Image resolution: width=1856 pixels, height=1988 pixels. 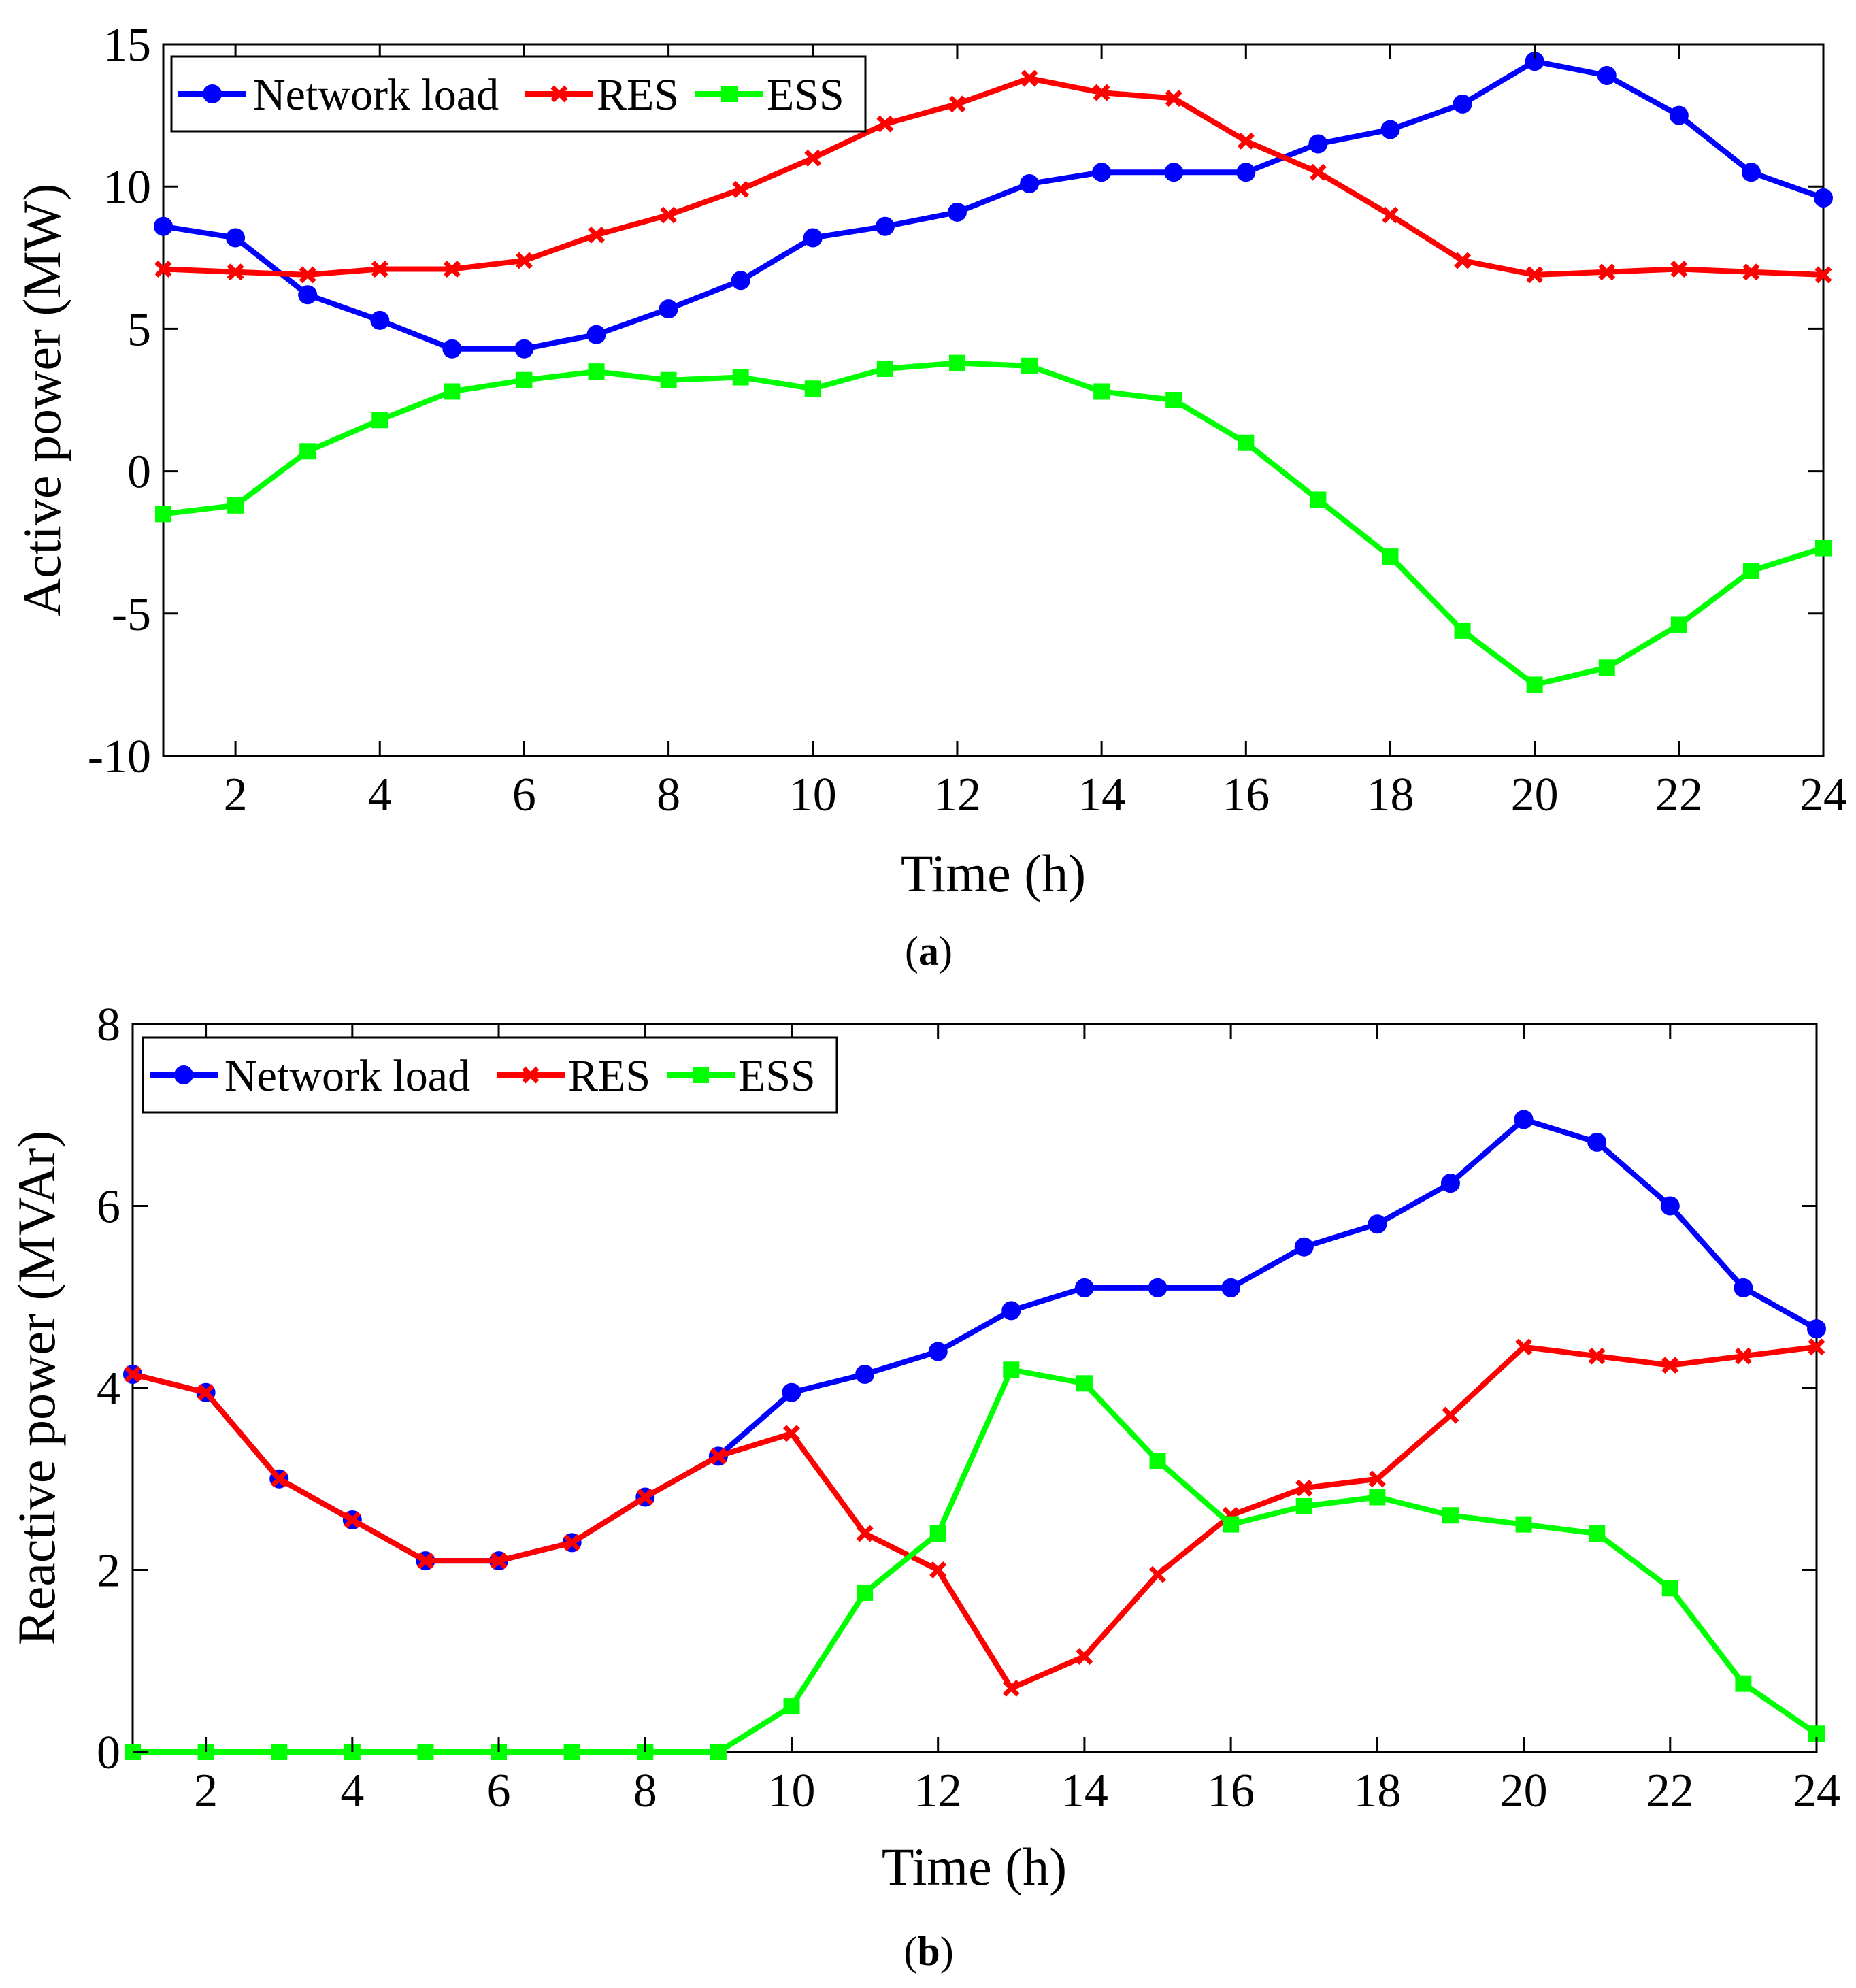 I want to click on y-tick-label: 5, so click(x=139, y=329).